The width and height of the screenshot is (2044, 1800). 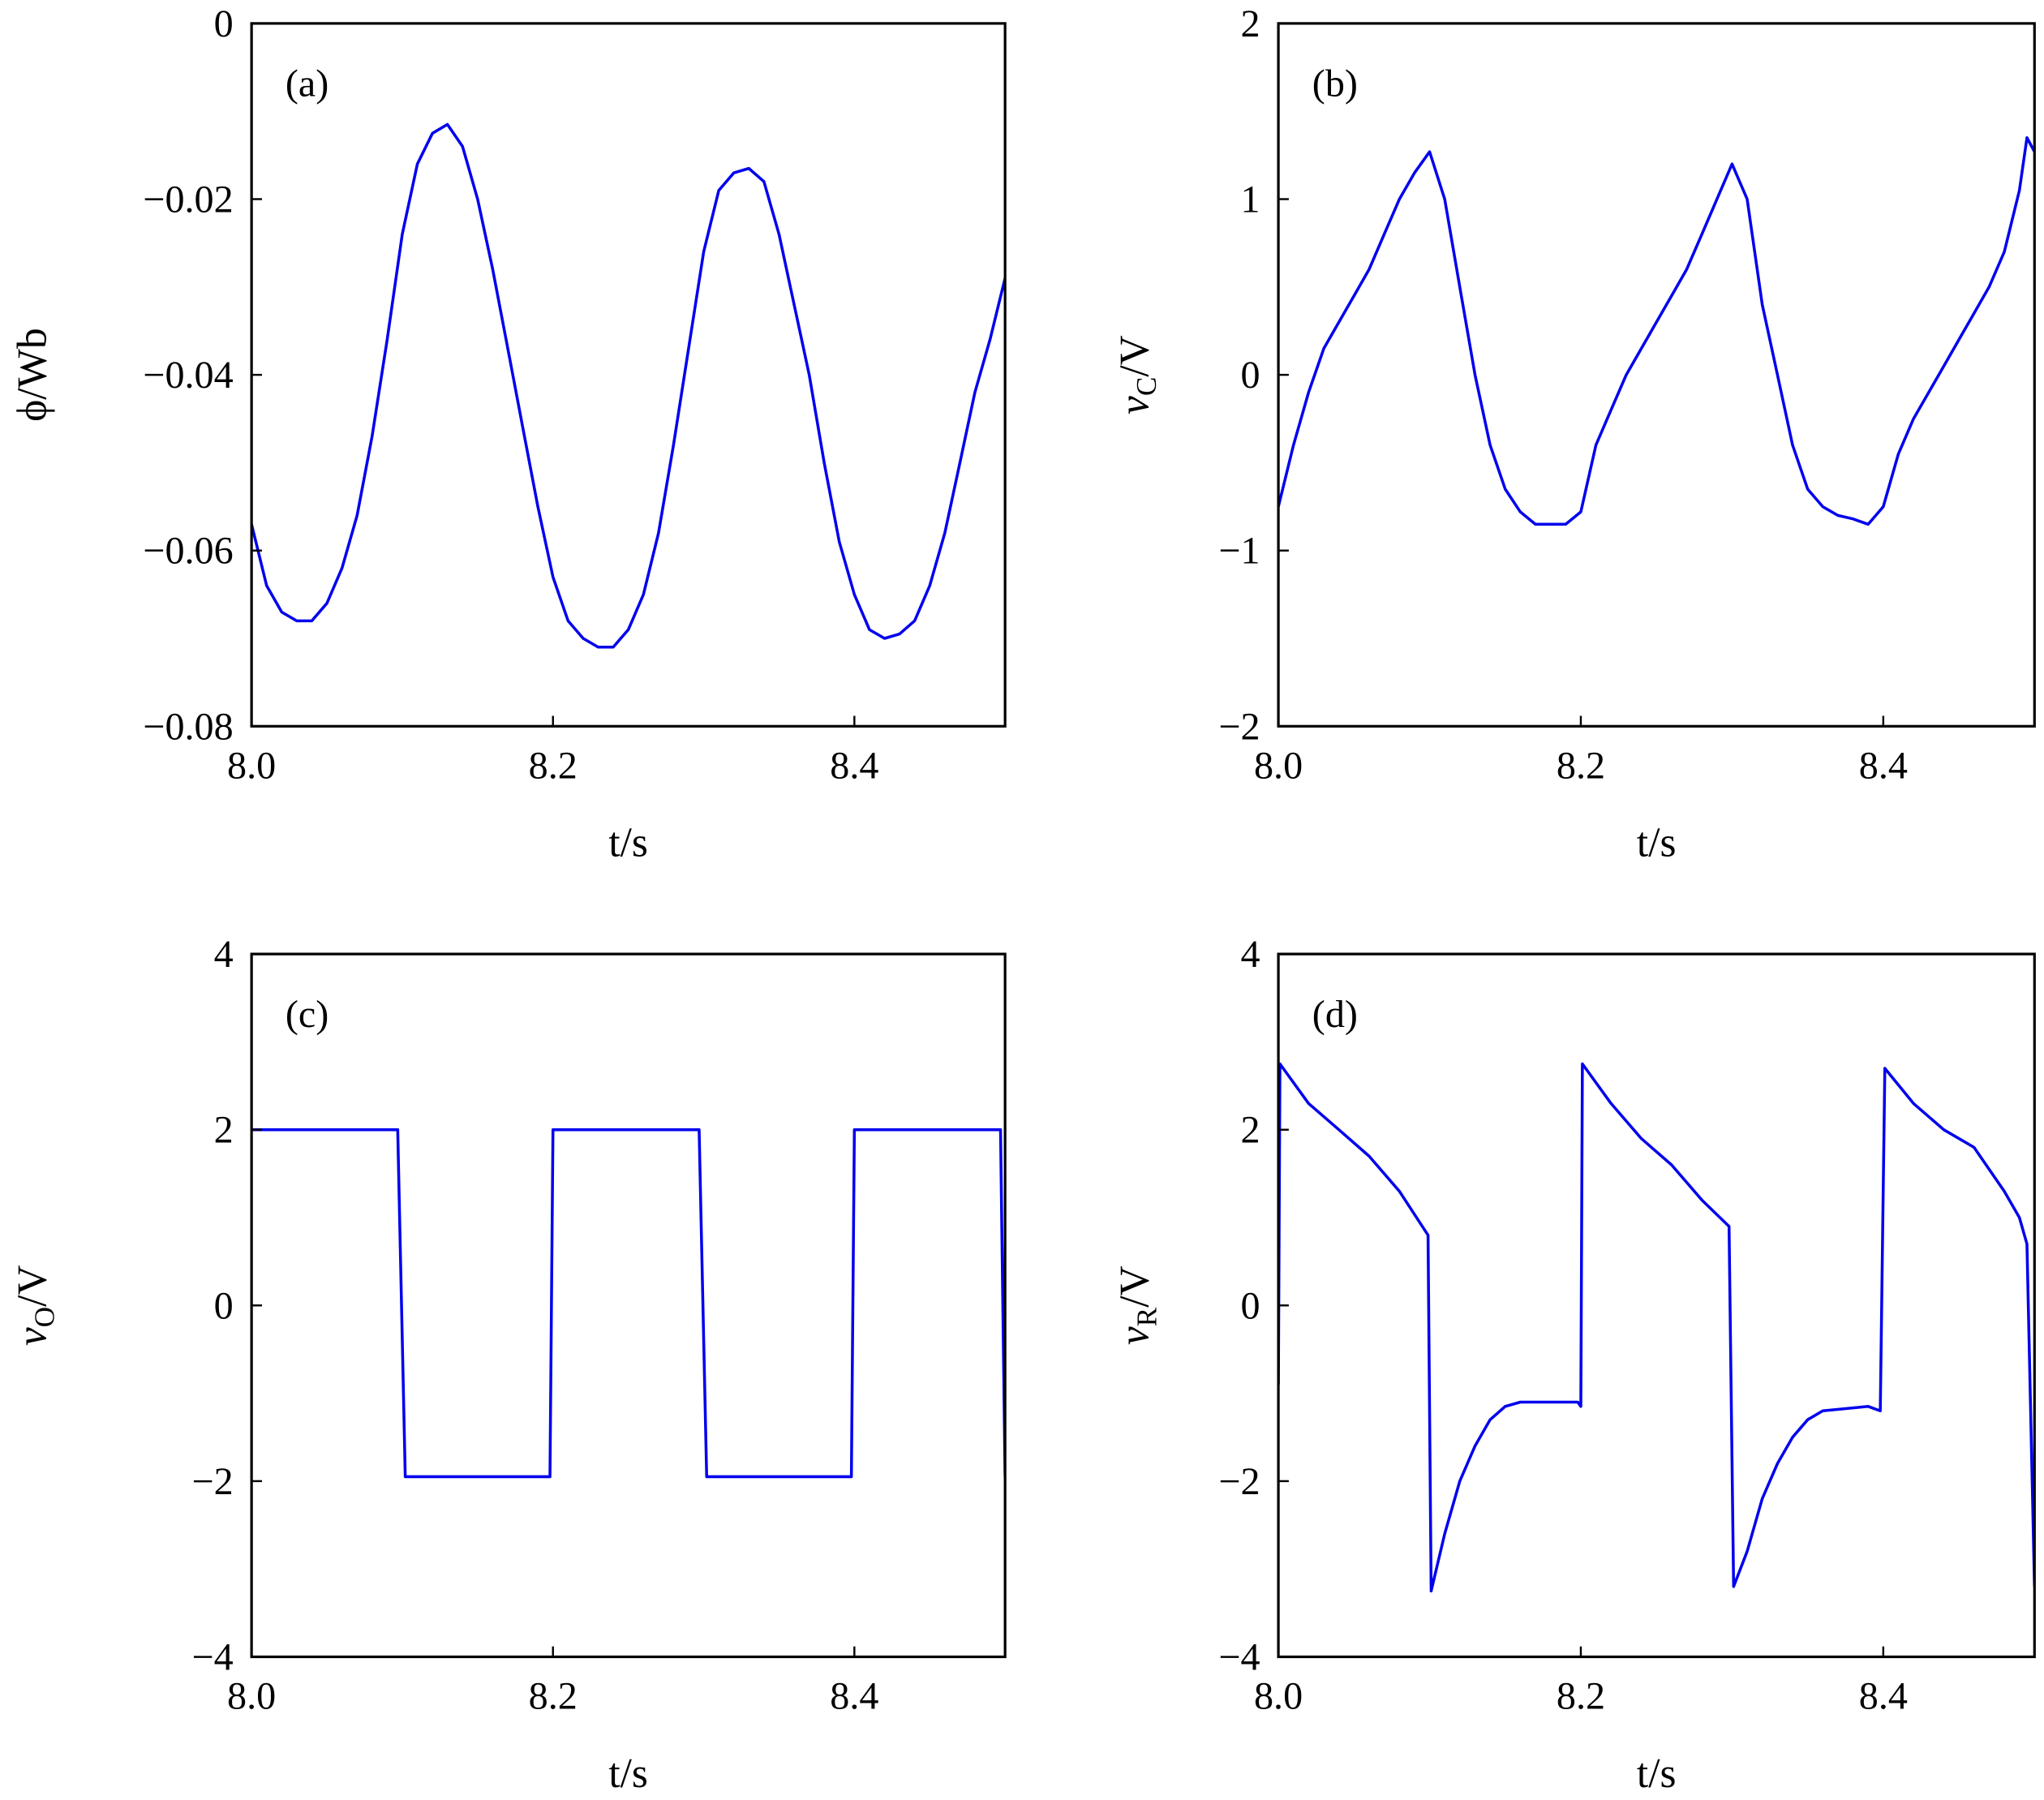 I want to click on y-tick-label: −0.04, so click(x=188, y=375).